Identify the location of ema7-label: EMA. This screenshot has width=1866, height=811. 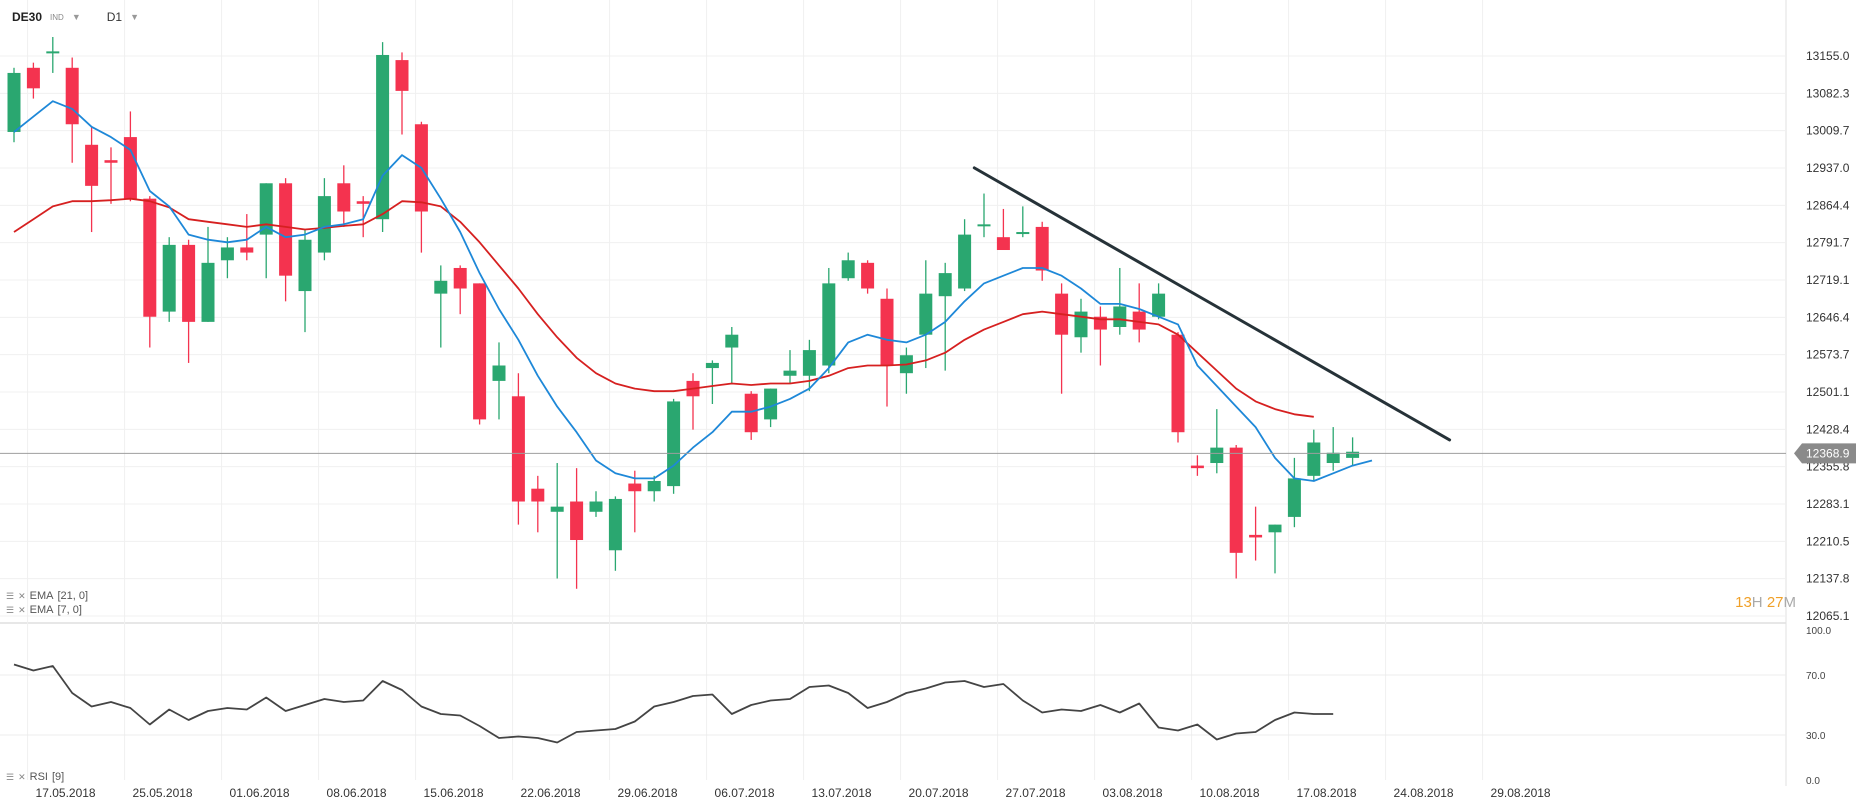
(41, 610).